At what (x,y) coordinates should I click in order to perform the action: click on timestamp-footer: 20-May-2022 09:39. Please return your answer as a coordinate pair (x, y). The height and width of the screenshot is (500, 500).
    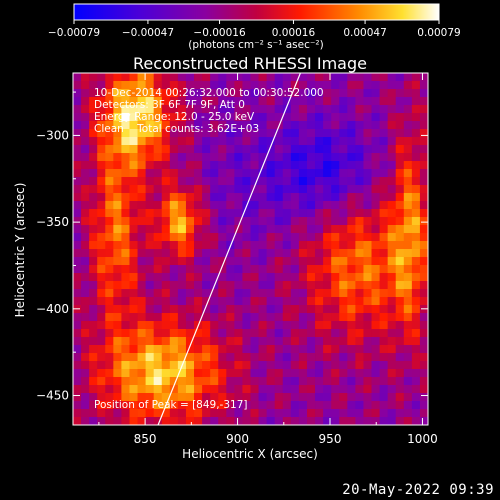
    Looking at the image, I should click on (418, 490).